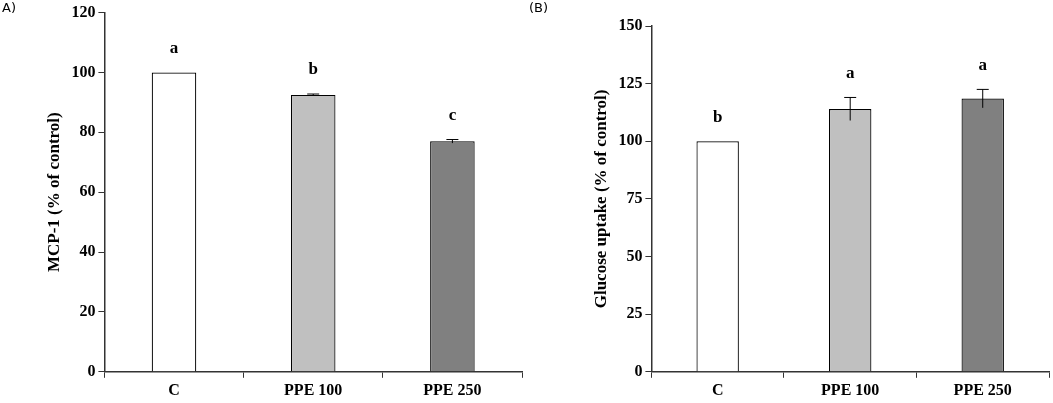 The height and width of the screenshot is (403, 1053). Describe the element at coordinates (452, 114) in the screenshot. I see `annotation: c` at that location.